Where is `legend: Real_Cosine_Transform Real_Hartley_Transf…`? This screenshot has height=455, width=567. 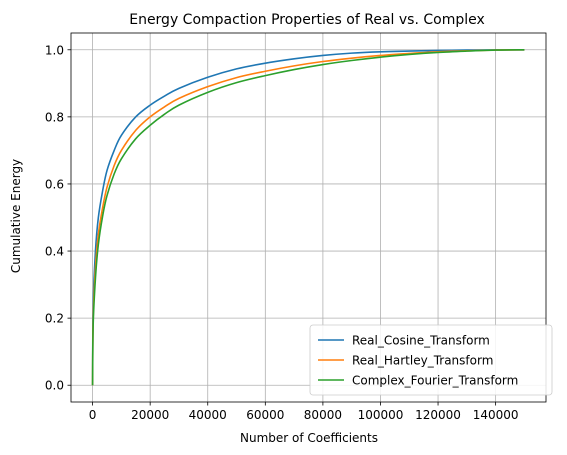 legend: Real_Cosine_Transform Real_Hartley_Transf… is located at coordinates (431, 360).